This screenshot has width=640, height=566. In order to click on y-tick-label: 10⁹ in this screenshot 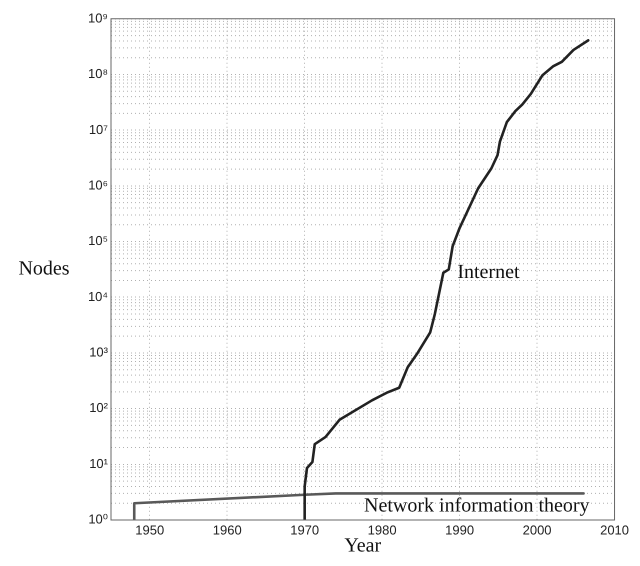, I will do `click(98, 18)`.